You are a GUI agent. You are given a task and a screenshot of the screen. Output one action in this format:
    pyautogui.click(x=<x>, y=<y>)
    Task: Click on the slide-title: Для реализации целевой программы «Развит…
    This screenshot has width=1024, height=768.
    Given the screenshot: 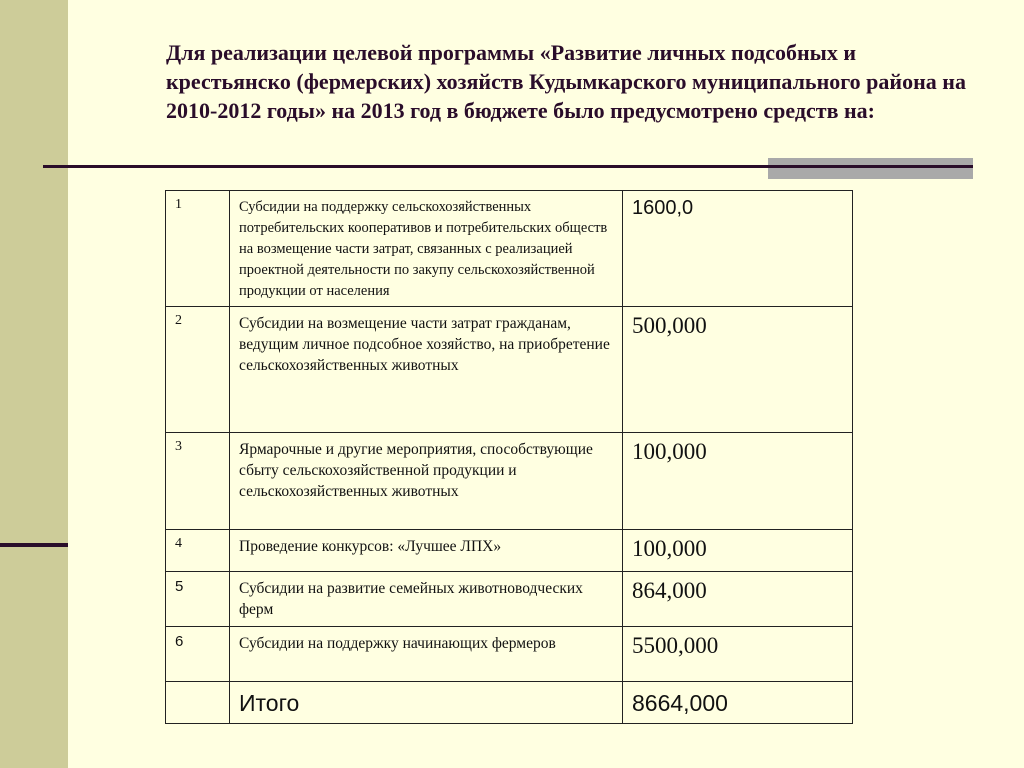 What is the action you would take?
    pyautogui.click(x=566, y=81)
    